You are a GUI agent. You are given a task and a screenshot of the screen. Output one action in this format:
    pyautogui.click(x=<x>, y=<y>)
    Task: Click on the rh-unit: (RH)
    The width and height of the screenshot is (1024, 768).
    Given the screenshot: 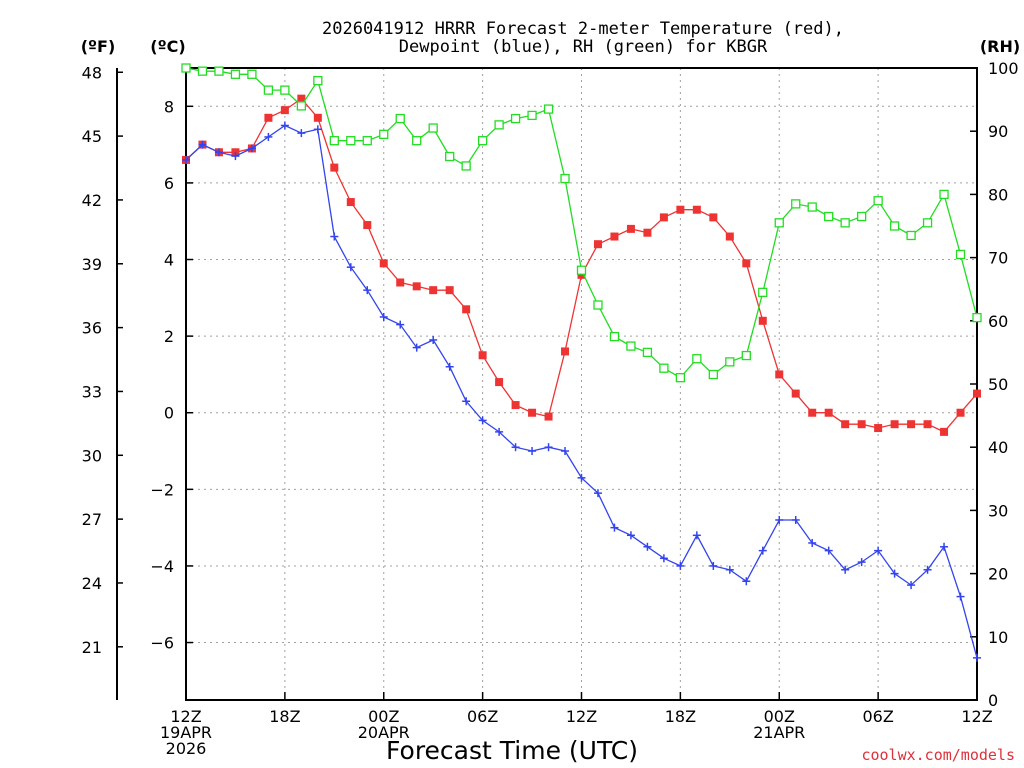 What is the action you would take?
    pyautogui.click(x=1000, y=46)
    